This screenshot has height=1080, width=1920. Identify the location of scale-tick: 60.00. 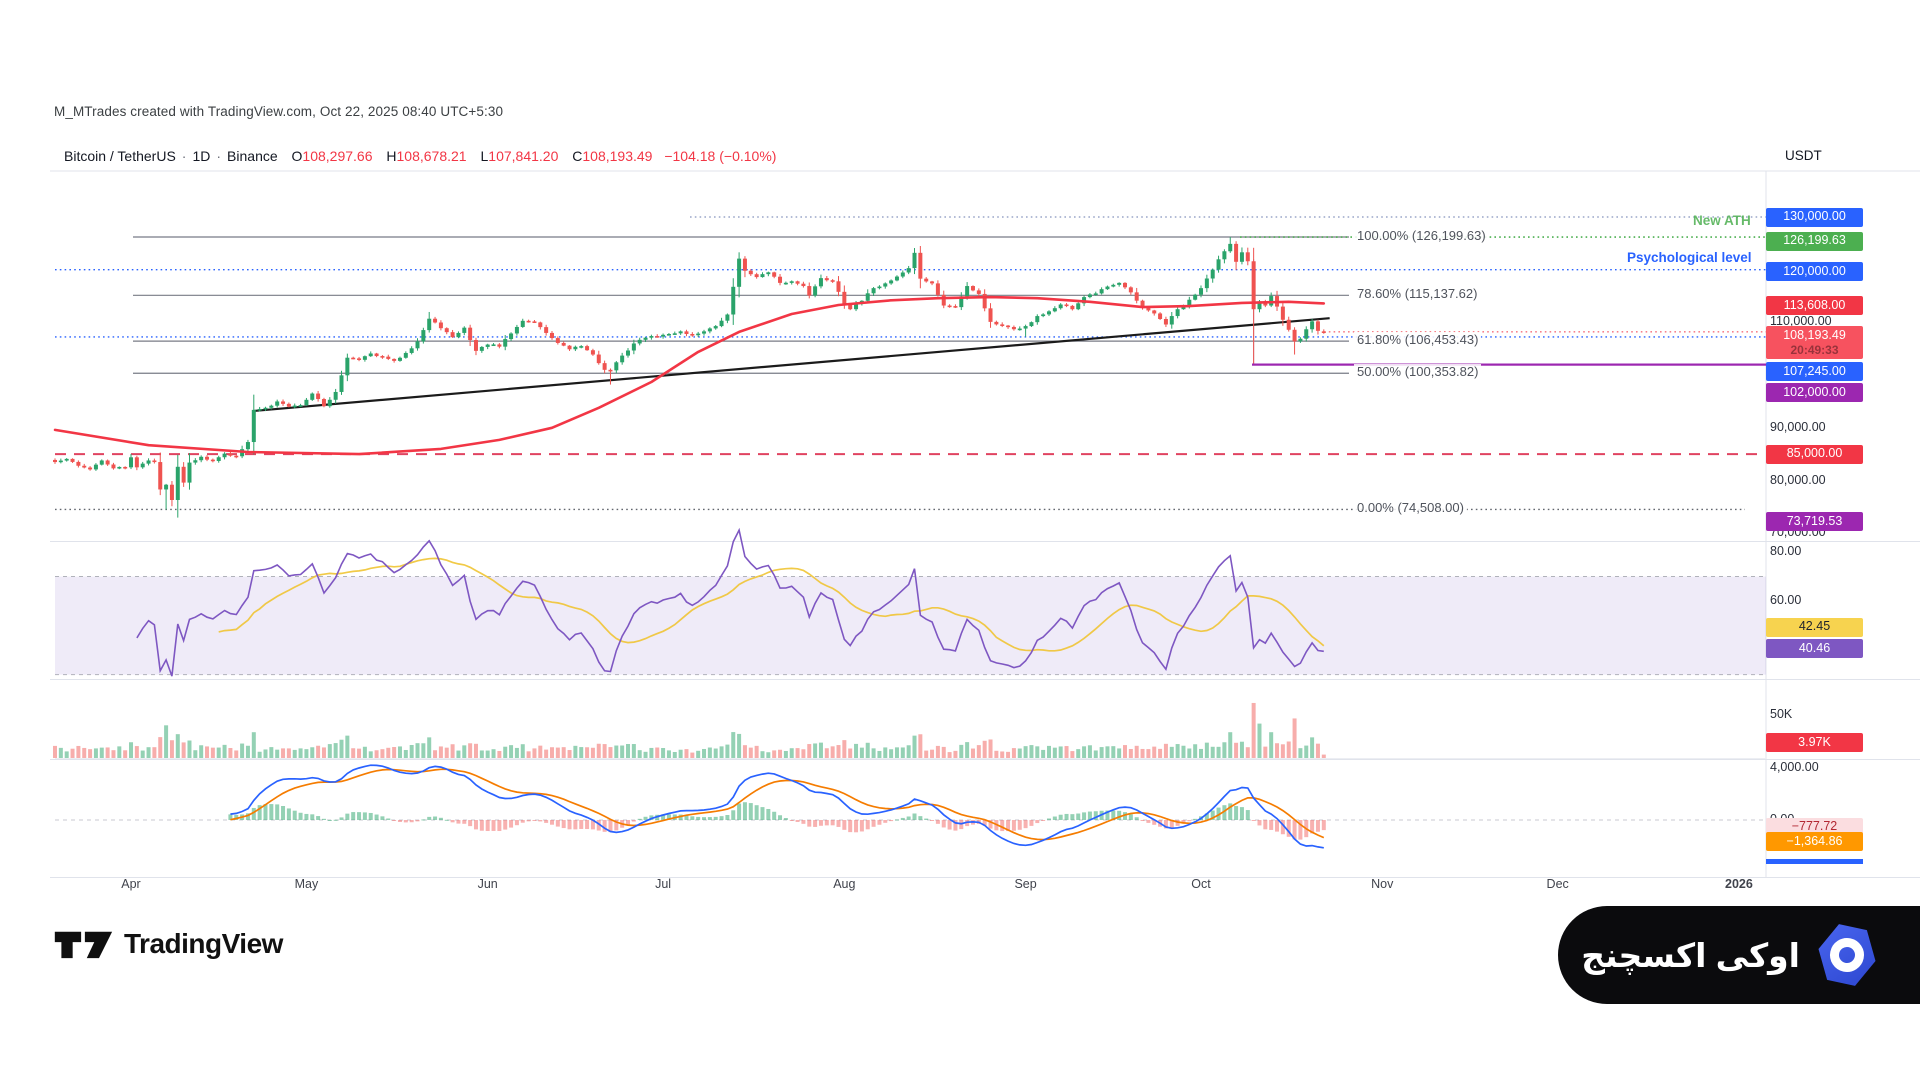
(1786, 600).